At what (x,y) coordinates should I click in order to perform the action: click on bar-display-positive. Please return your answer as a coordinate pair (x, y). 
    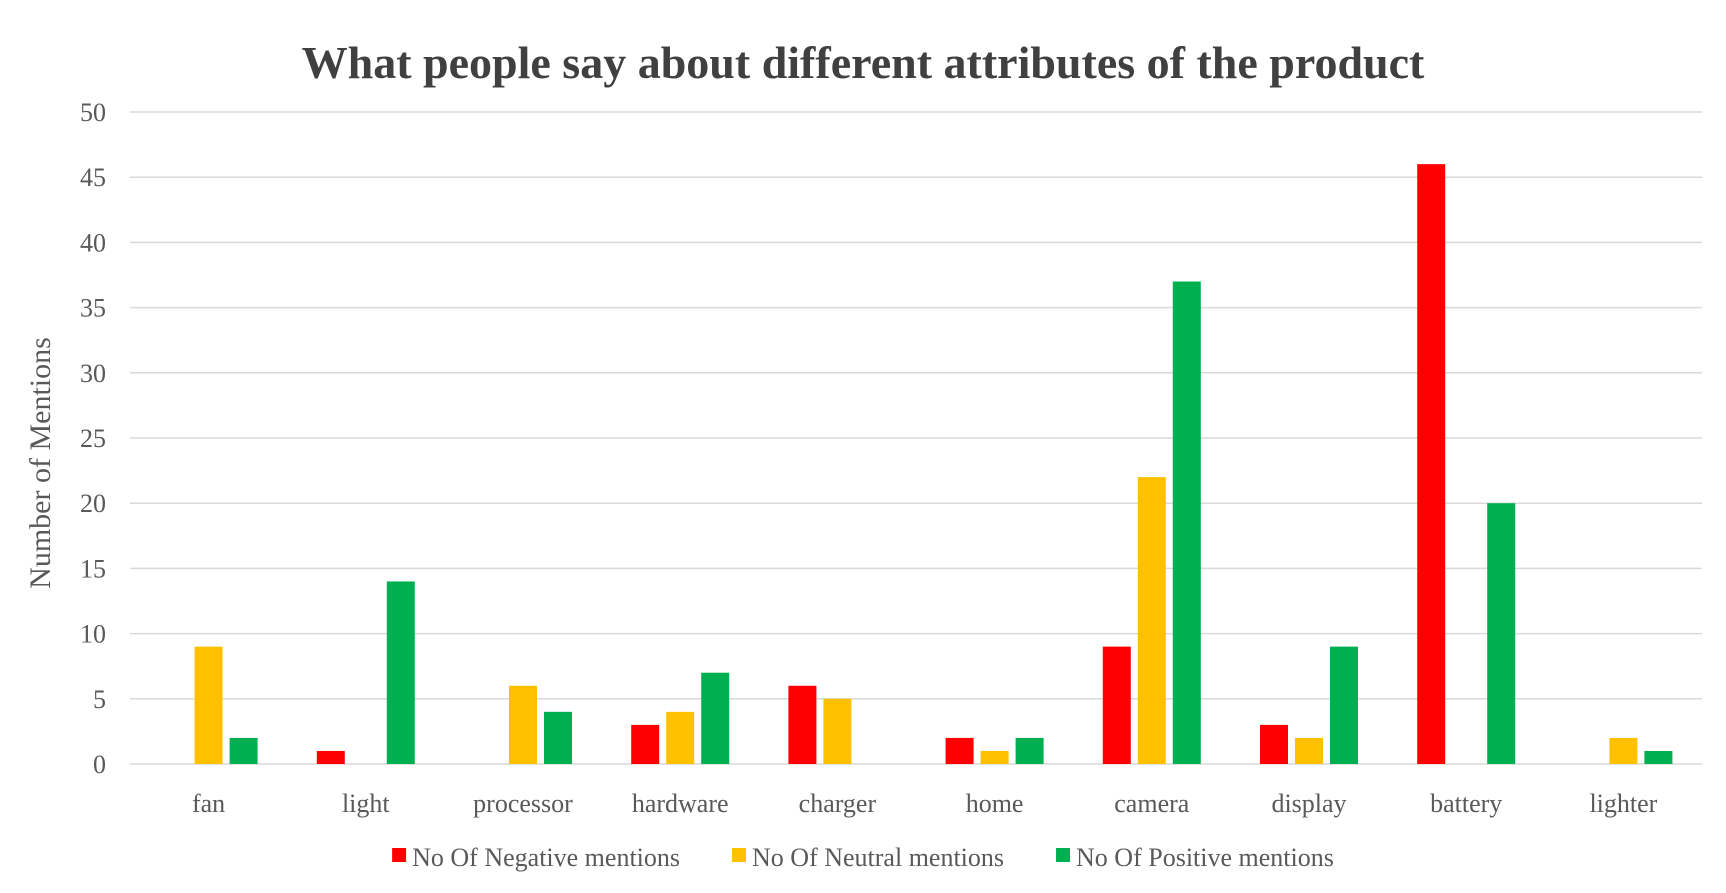
    Looking at the image, I should click on (1344, 705).